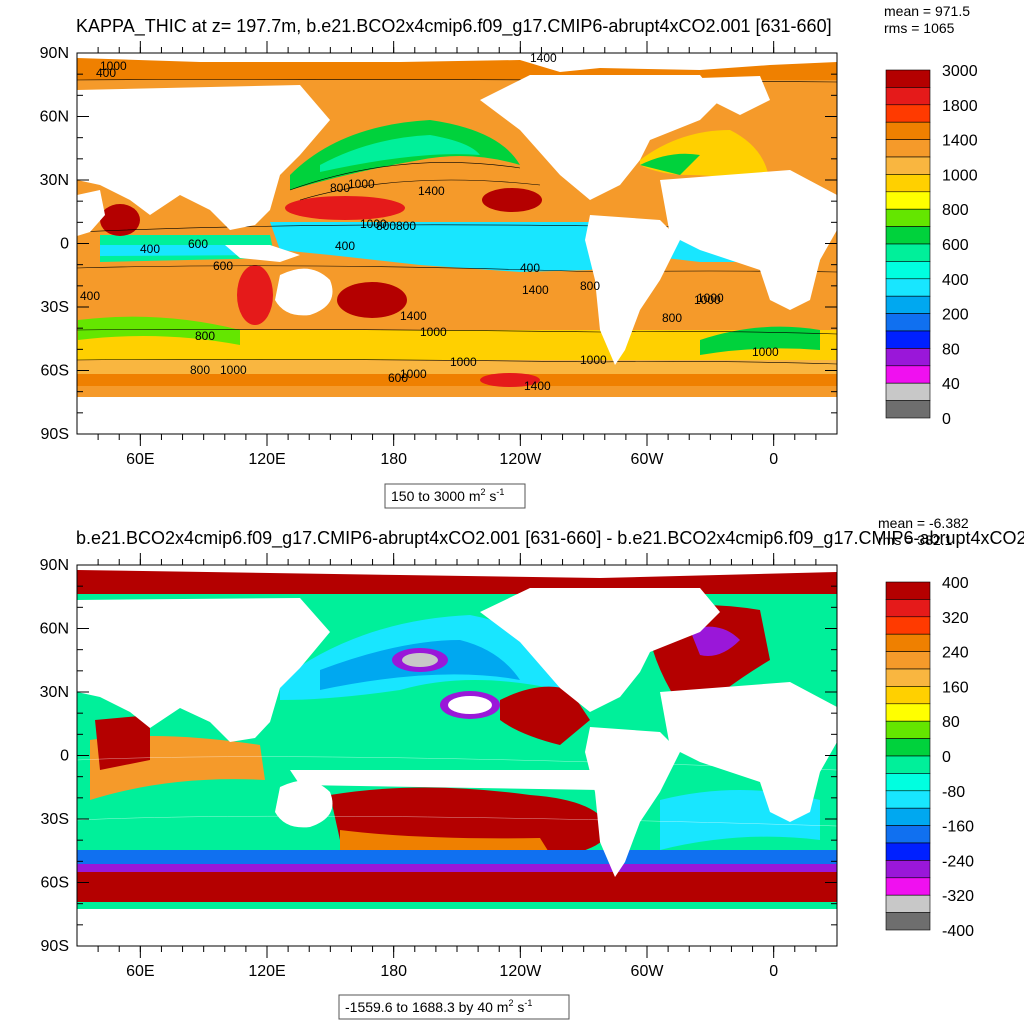 The height and width of the screenshot is (1024, 1024). Describe the element at coordinates (919, 28) in the screenshot. I see `panel-1-rms: rms = 1065` at that location.